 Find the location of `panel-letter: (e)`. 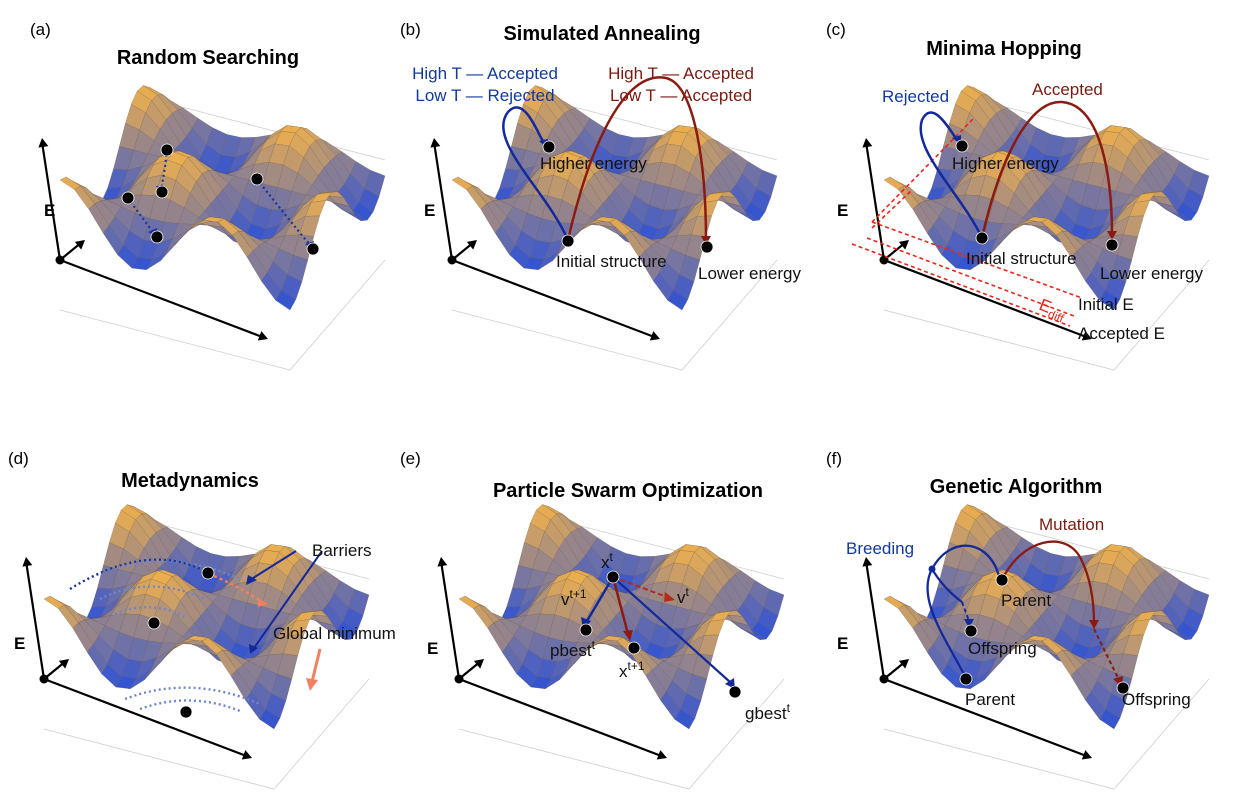

panel-letter: (e) is located at coordinates (410, 458).